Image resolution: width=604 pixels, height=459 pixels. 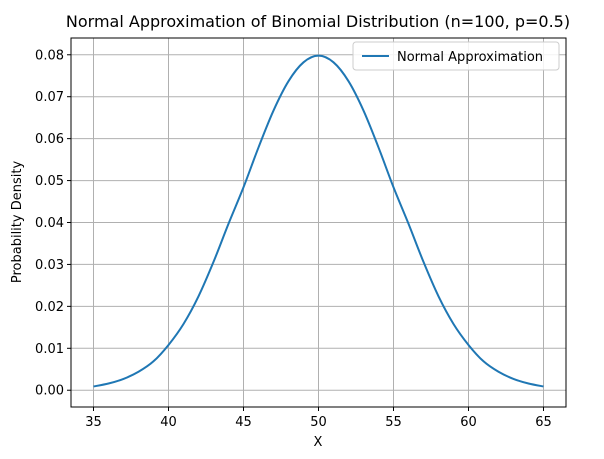 I want to click on y-axis-label: Probability Density, so click(x=17, y=222).